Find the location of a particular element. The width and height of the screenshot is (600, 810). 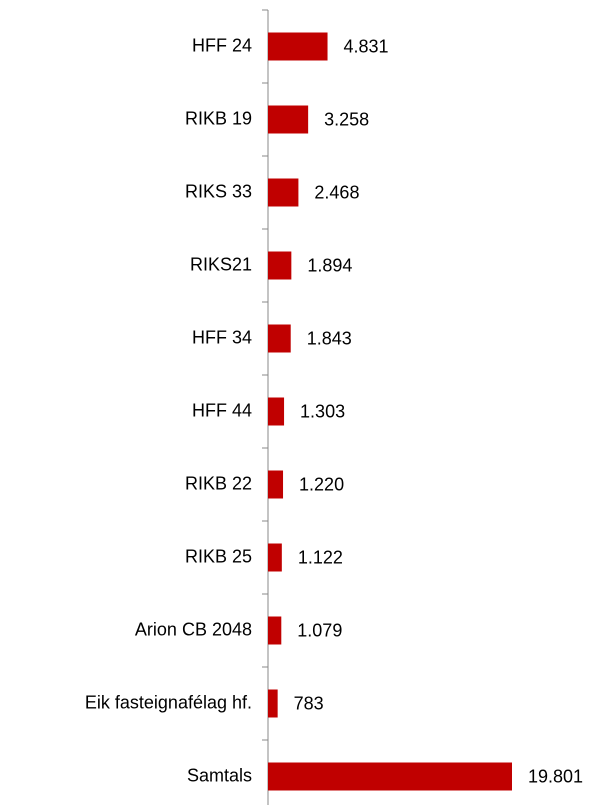

data-label: 19.801 is located at coordinates (555, 776).